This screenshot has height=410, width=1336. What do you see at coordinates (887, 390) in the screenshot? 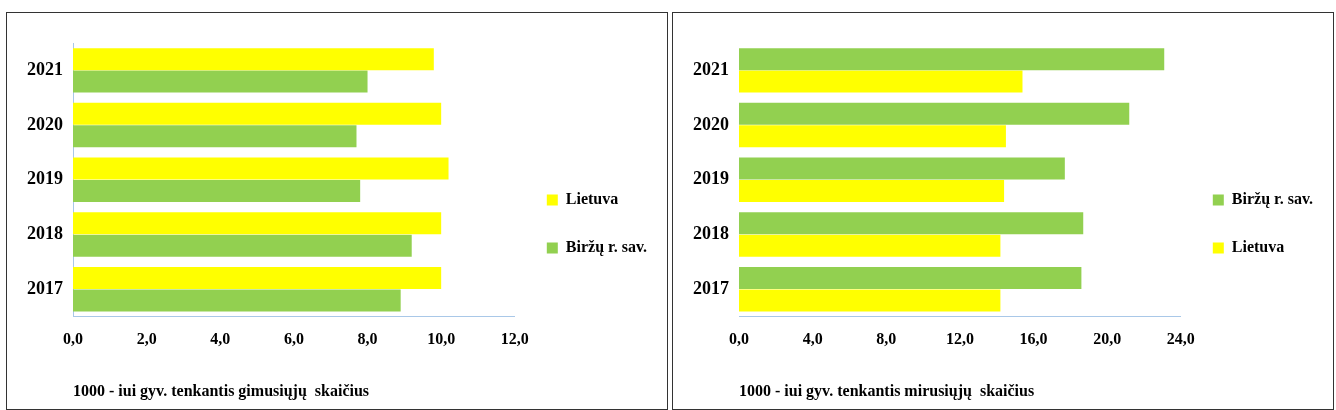
I see `x-axis-title: 1000 - iui gyv. tenkantis mirusiųjų skaičius` at bounding box center [887, 390].